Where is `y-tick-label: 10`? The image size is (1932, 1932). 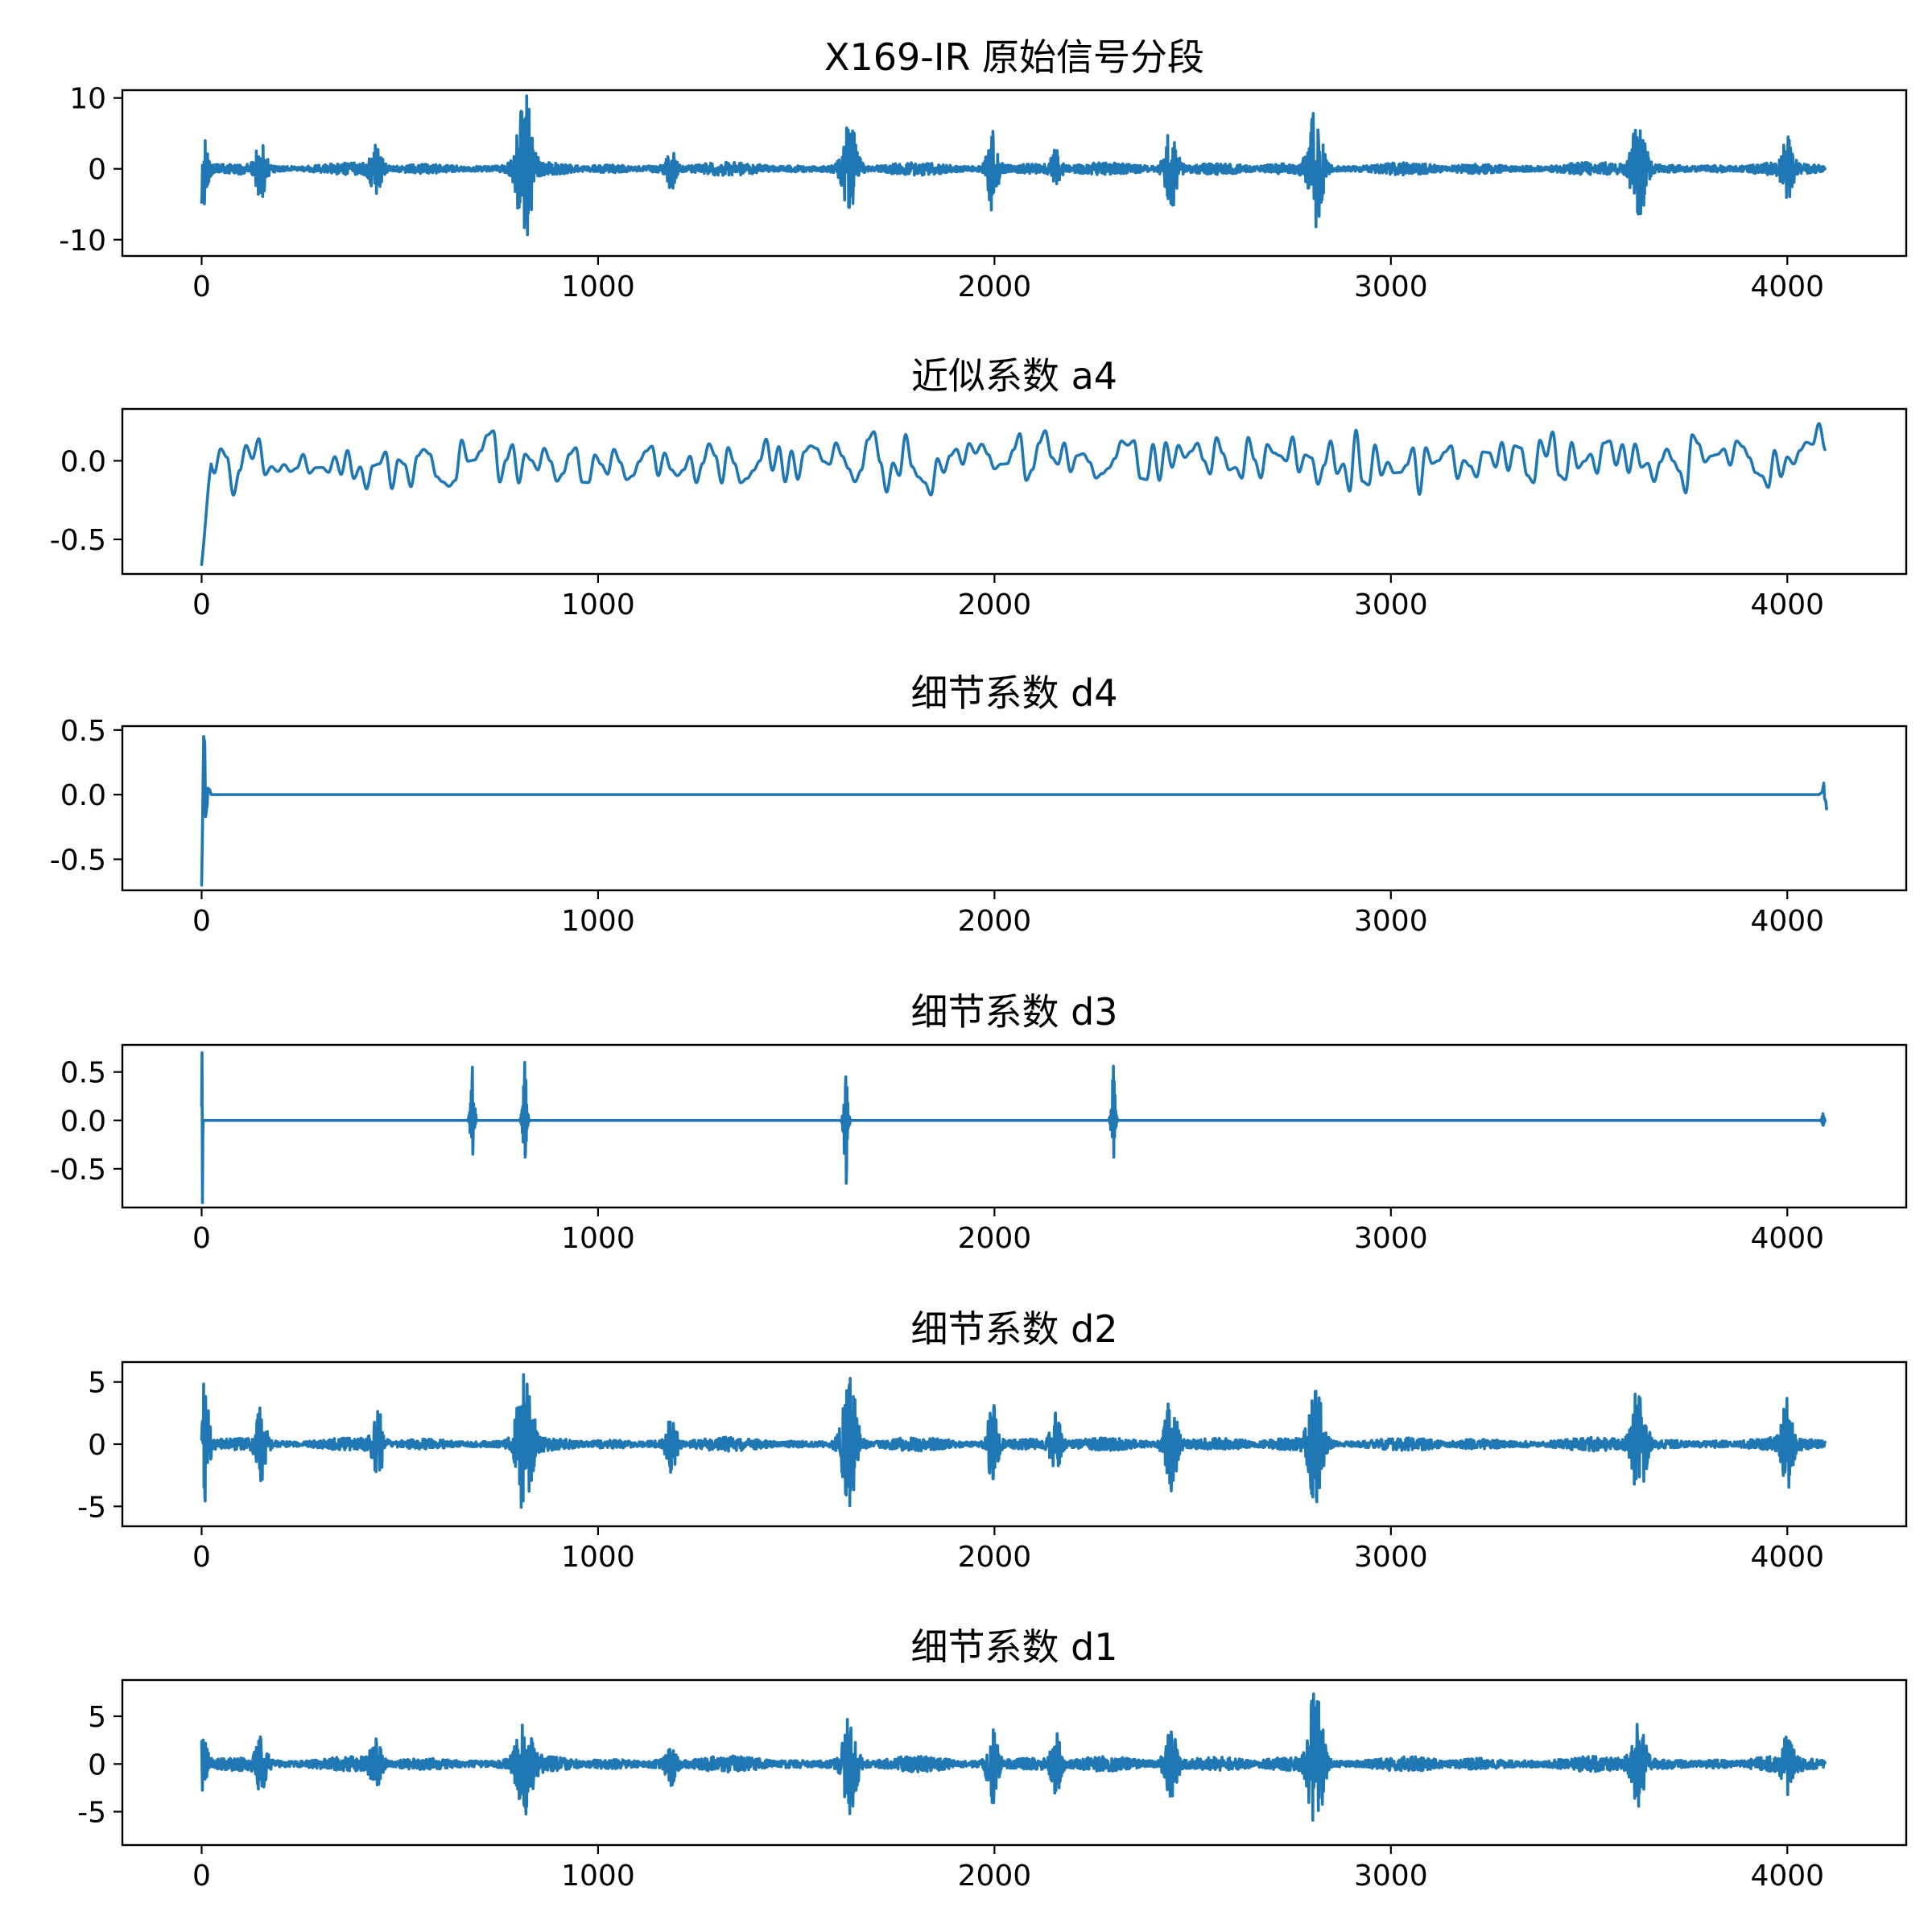 y-tick-label: 10 is located at coordinates (87, 99).